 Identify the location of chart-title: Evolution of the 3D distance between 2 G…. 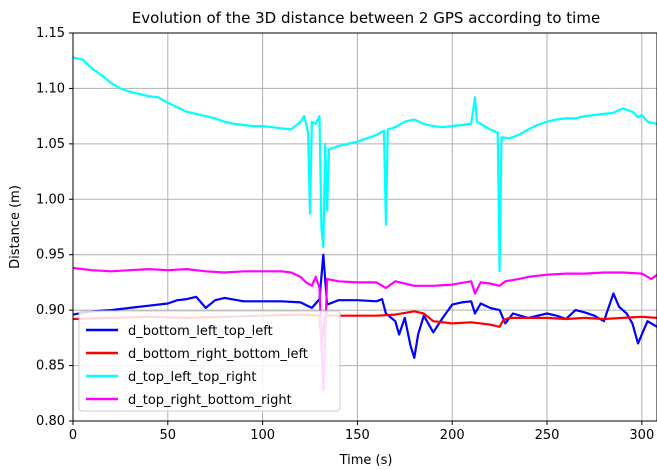
(366, 18).